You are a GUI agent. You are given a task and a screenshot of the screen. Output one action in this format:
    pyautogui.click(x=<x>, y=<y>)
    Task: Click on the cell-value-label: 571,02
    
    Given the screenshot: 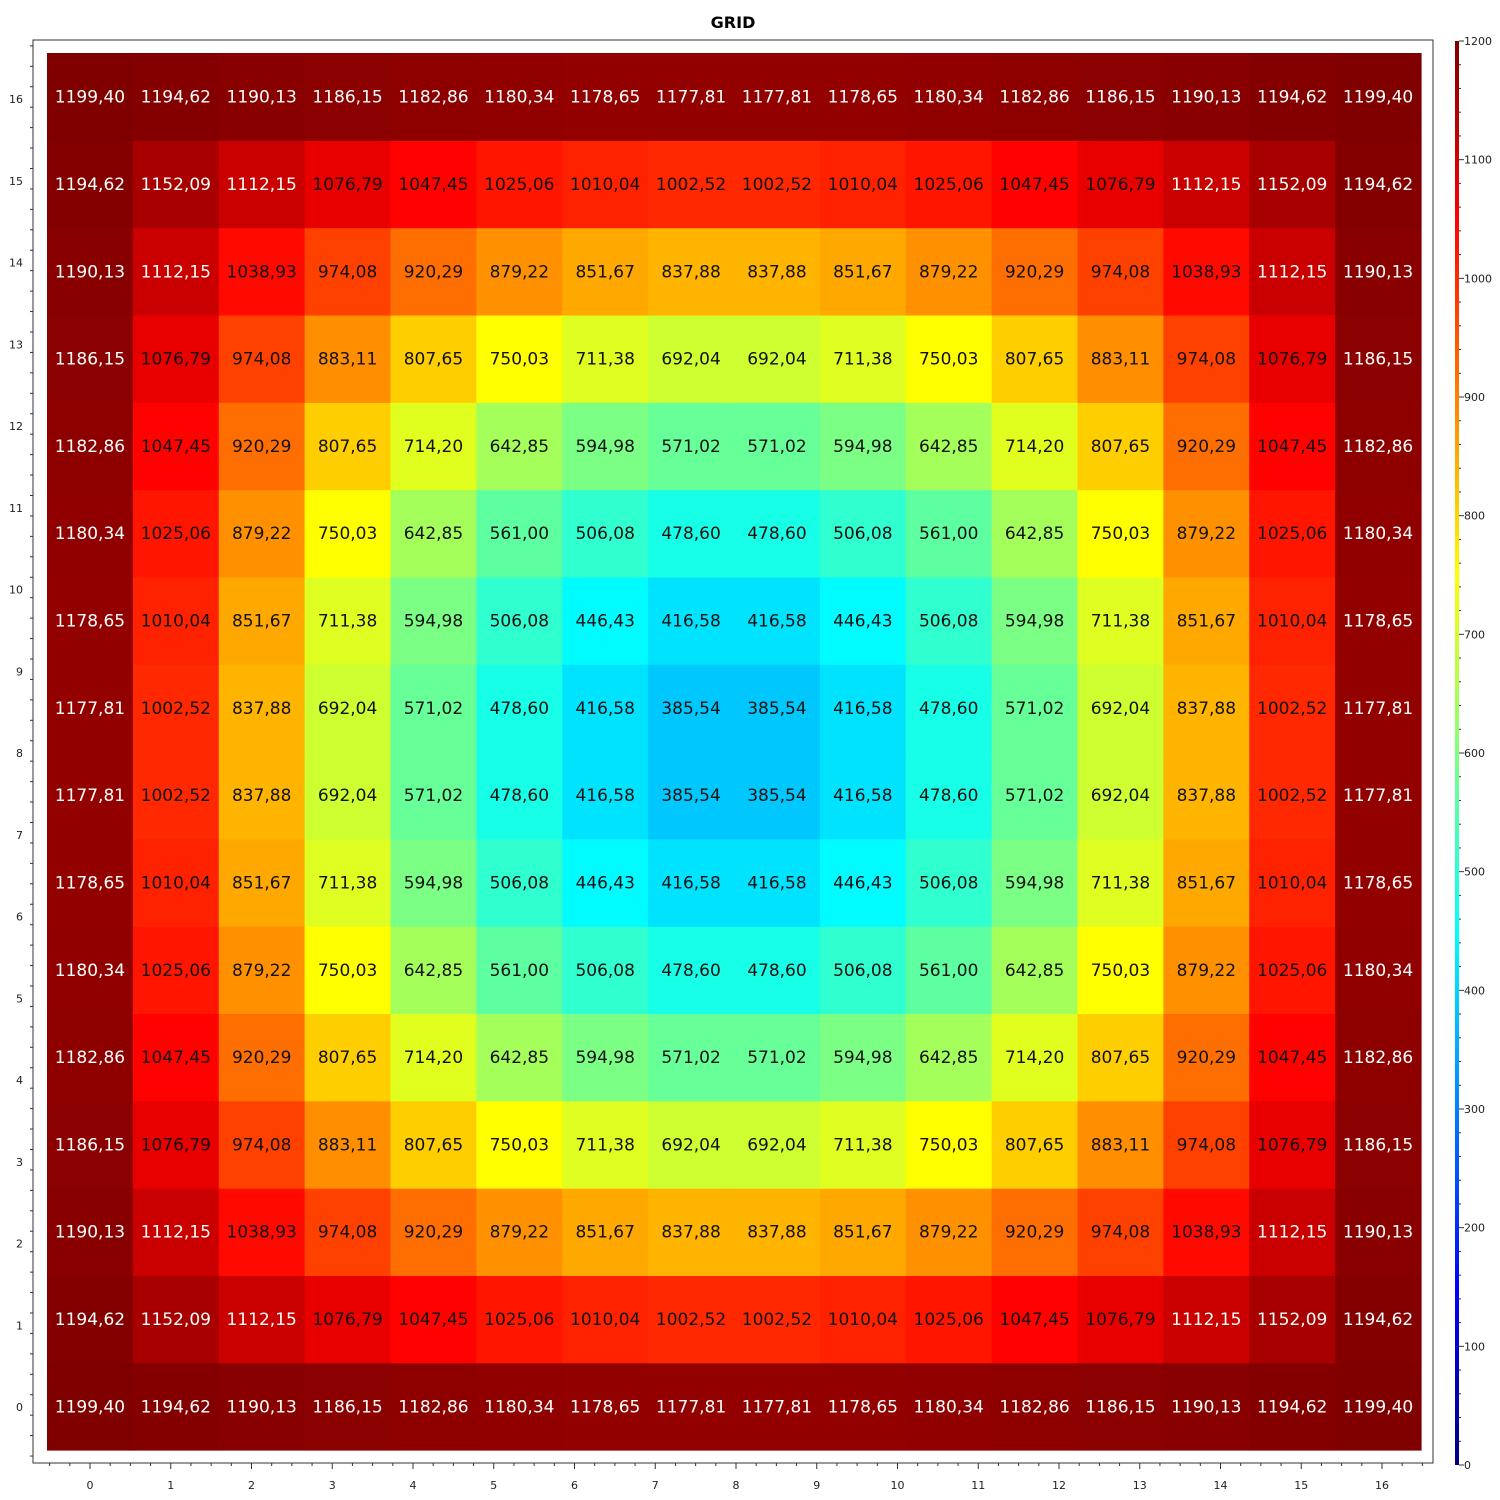 What is the action you would take?
    pyautogui.click(x=776, y=1058)
    